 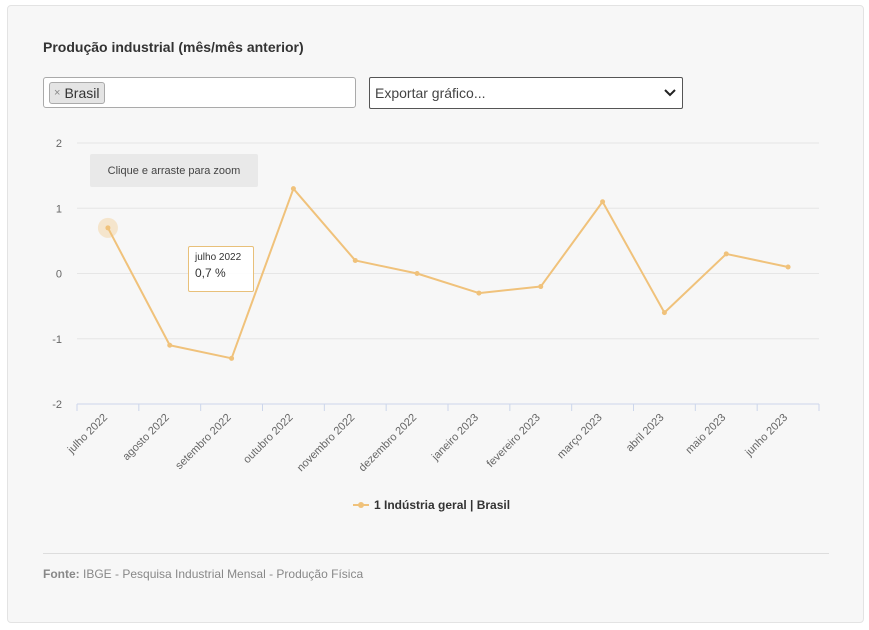 I want to click on y-axis: 2 1 0 -1 -2, so click(x=57, y=274).